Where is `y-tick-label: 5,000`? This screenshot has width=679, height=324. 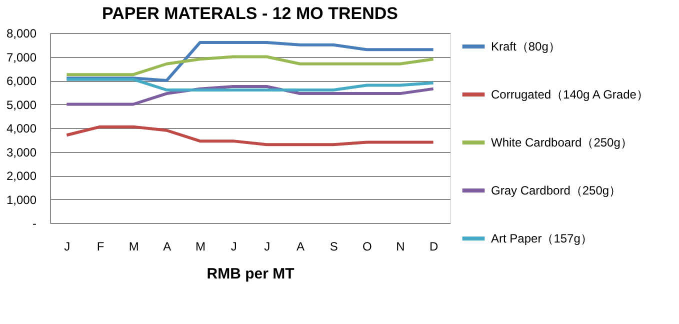 y-tick-label: 5,000 is located at coordinates (21, 105).